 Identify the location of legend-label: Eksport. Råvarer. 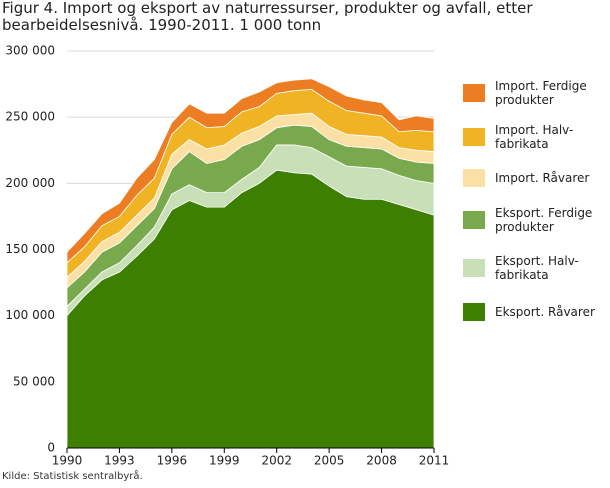
(545, 312).